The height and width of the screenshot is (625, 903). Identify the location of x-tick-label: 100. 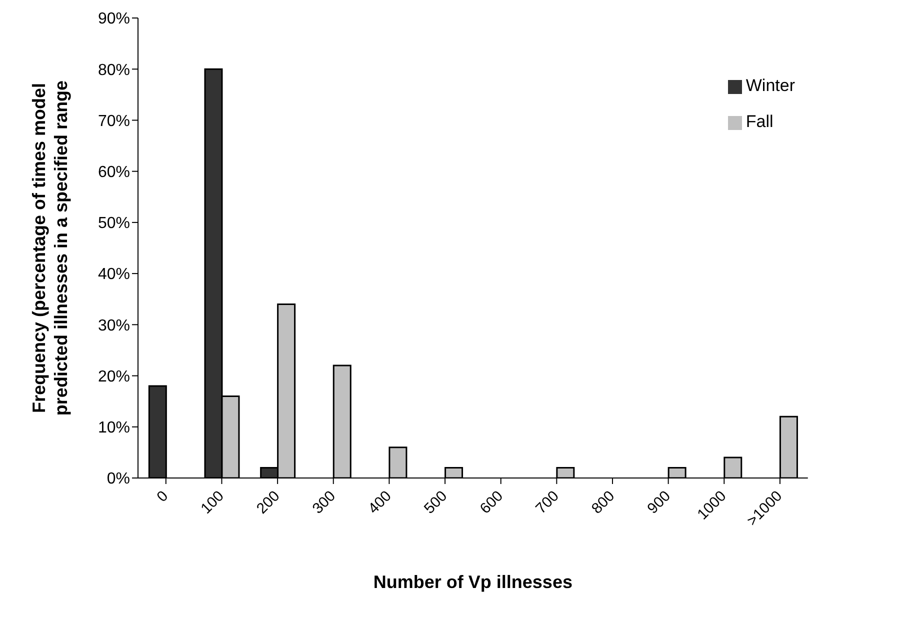
(213, 503).